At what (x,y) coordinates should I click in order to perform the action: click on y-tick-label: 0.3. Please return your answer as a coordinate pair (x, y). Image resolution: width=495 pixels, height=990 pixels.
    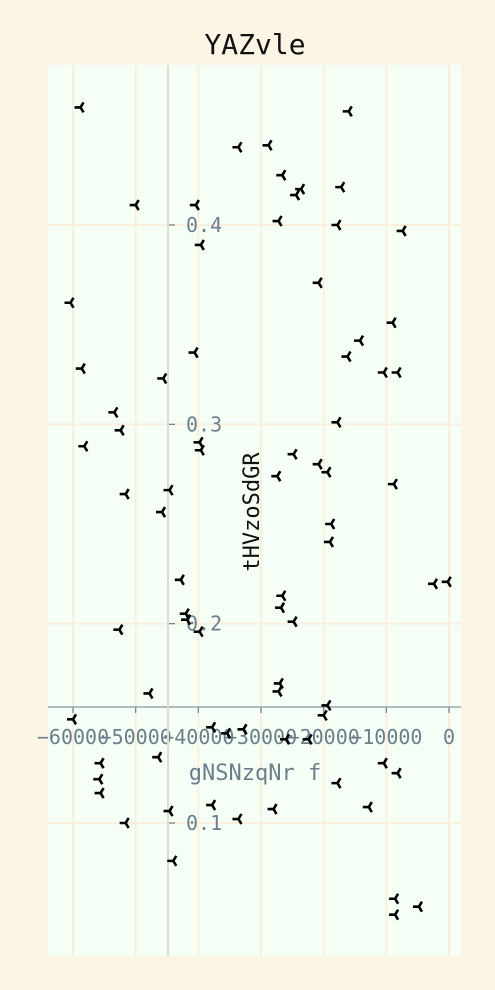
    Looking at the image, I should click on (204, 424).